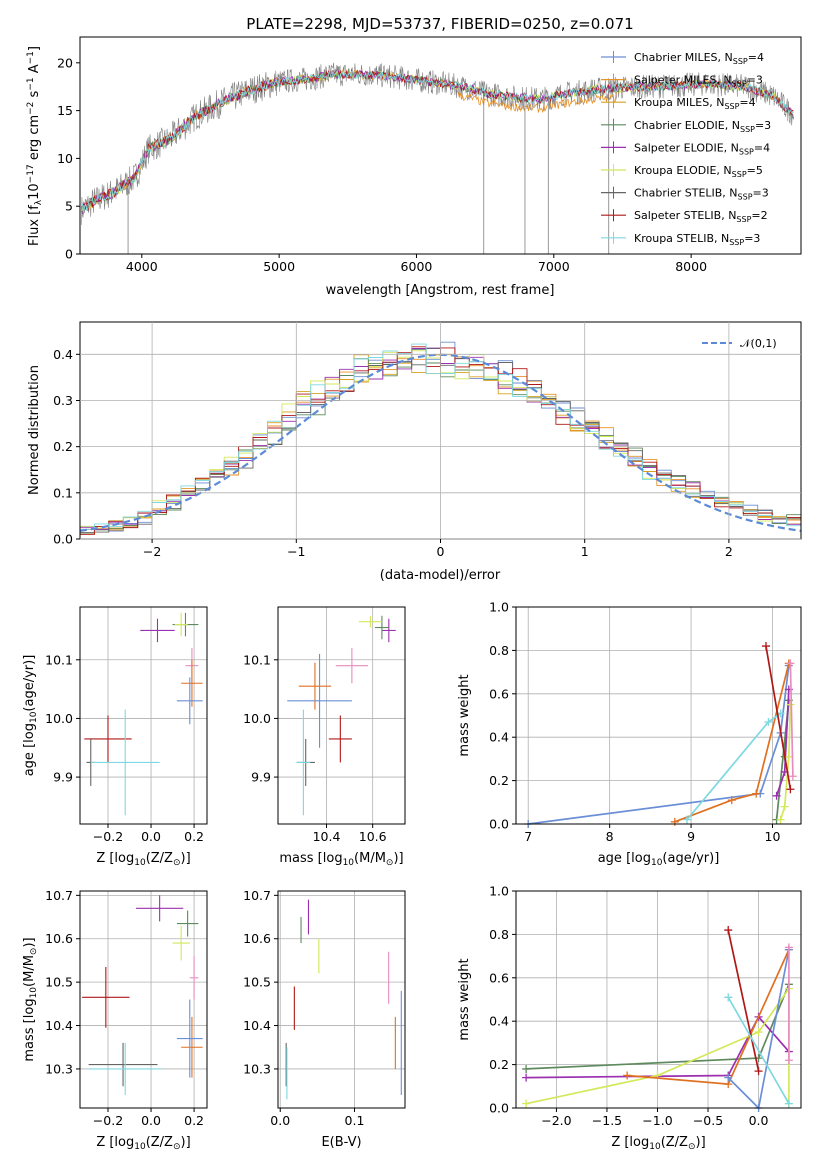 The image size is (819, 1170). What do you see at coordinates (499, 977) in the screenshot?
I see `weight-z-y-tick-label: 0.6` at bounding box center [499, 977].